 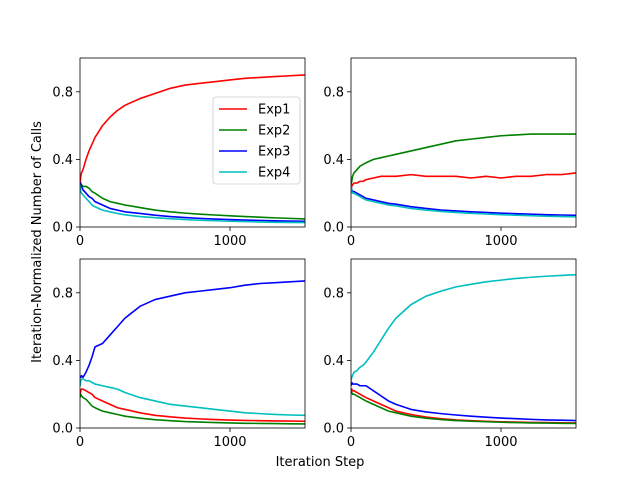 What do you see at coordinates (320, 462) in the screenshot?
I see `x-axis-label: Iteration Step` at bounding box center [320, 462].